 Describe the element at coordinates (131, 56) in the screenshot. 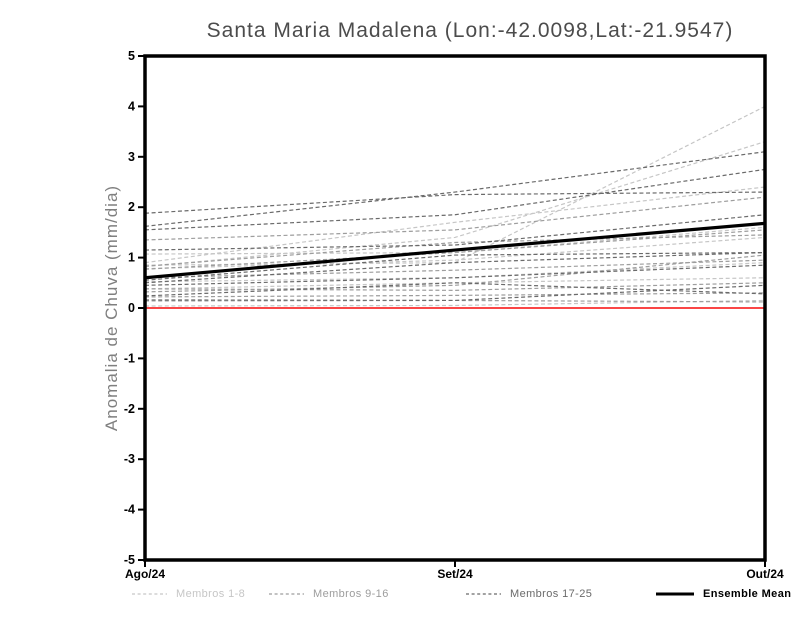

I see `y-axis-tick-label: 5` at that location.